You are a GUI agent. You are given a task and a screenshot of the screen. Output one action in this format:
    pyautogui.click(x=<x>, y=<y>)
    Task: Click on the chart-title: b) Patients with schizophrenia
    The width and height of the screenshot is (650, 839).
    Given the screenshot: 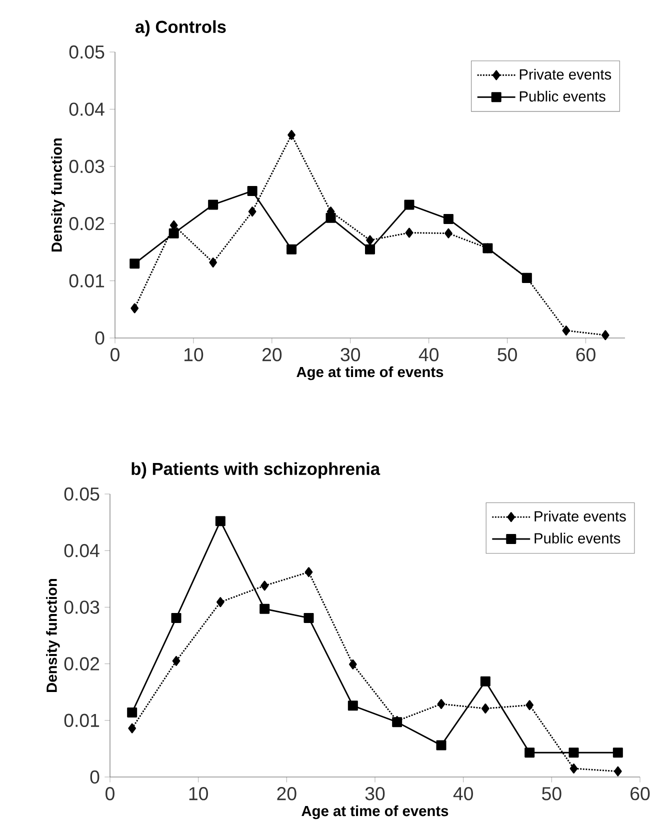 What is the action you would take?
    pyautogui.click(x=256, y=470)
    